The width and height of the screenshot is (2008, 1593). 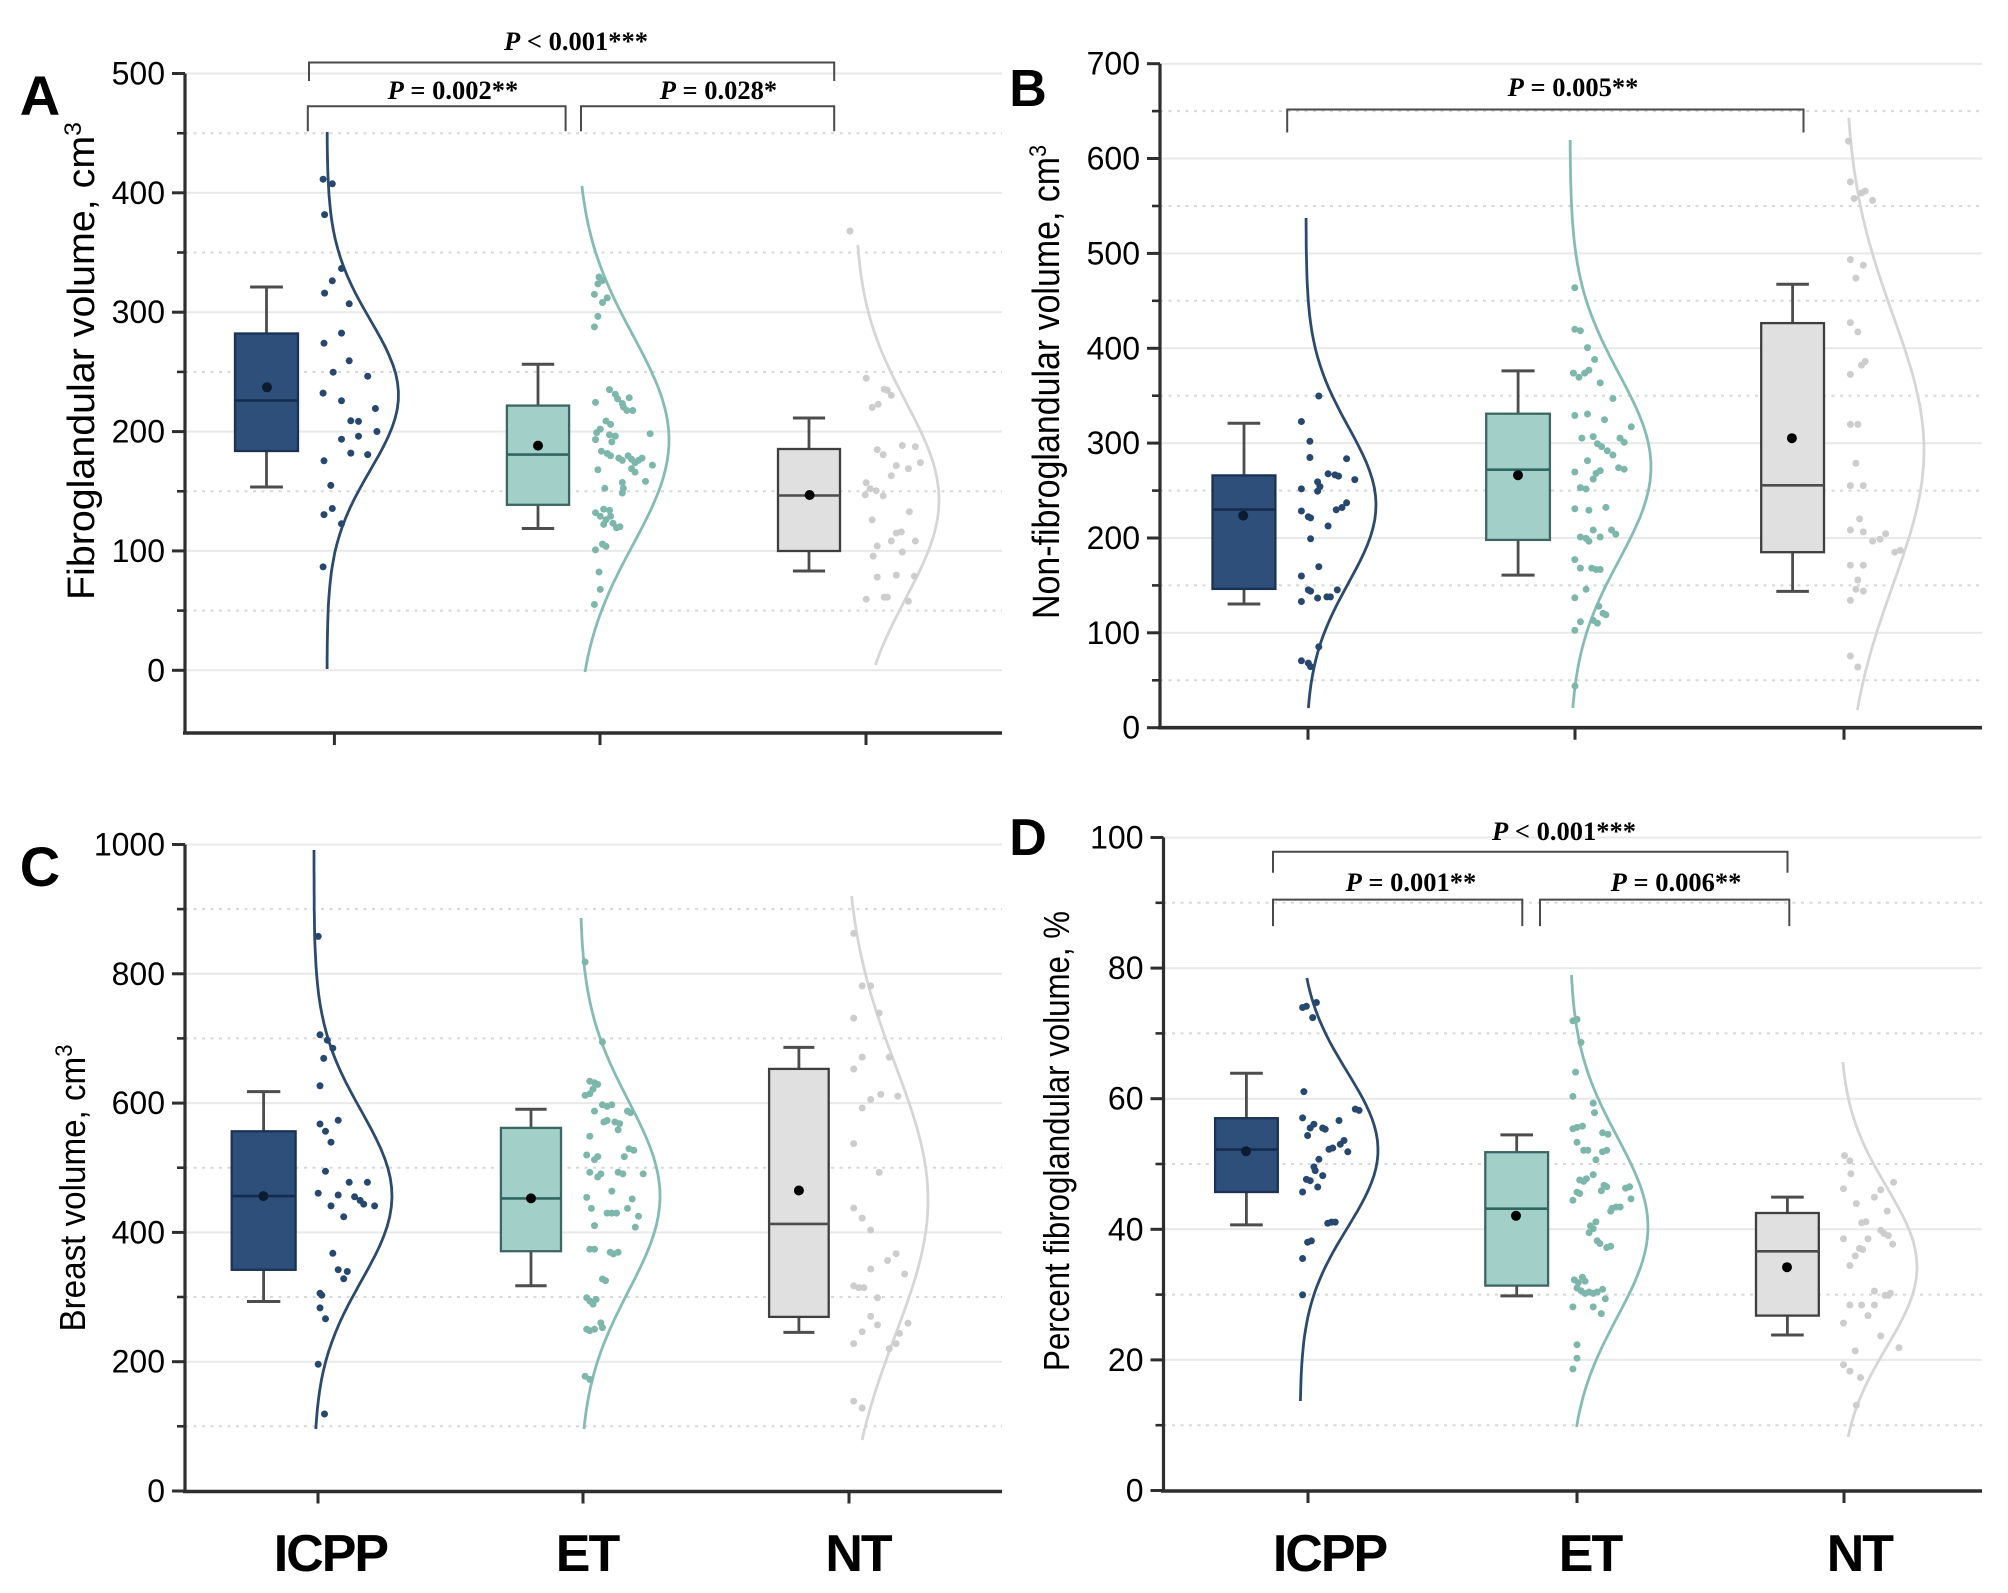 I want to click on svg-text: 1000, so click(x=129, y=845).